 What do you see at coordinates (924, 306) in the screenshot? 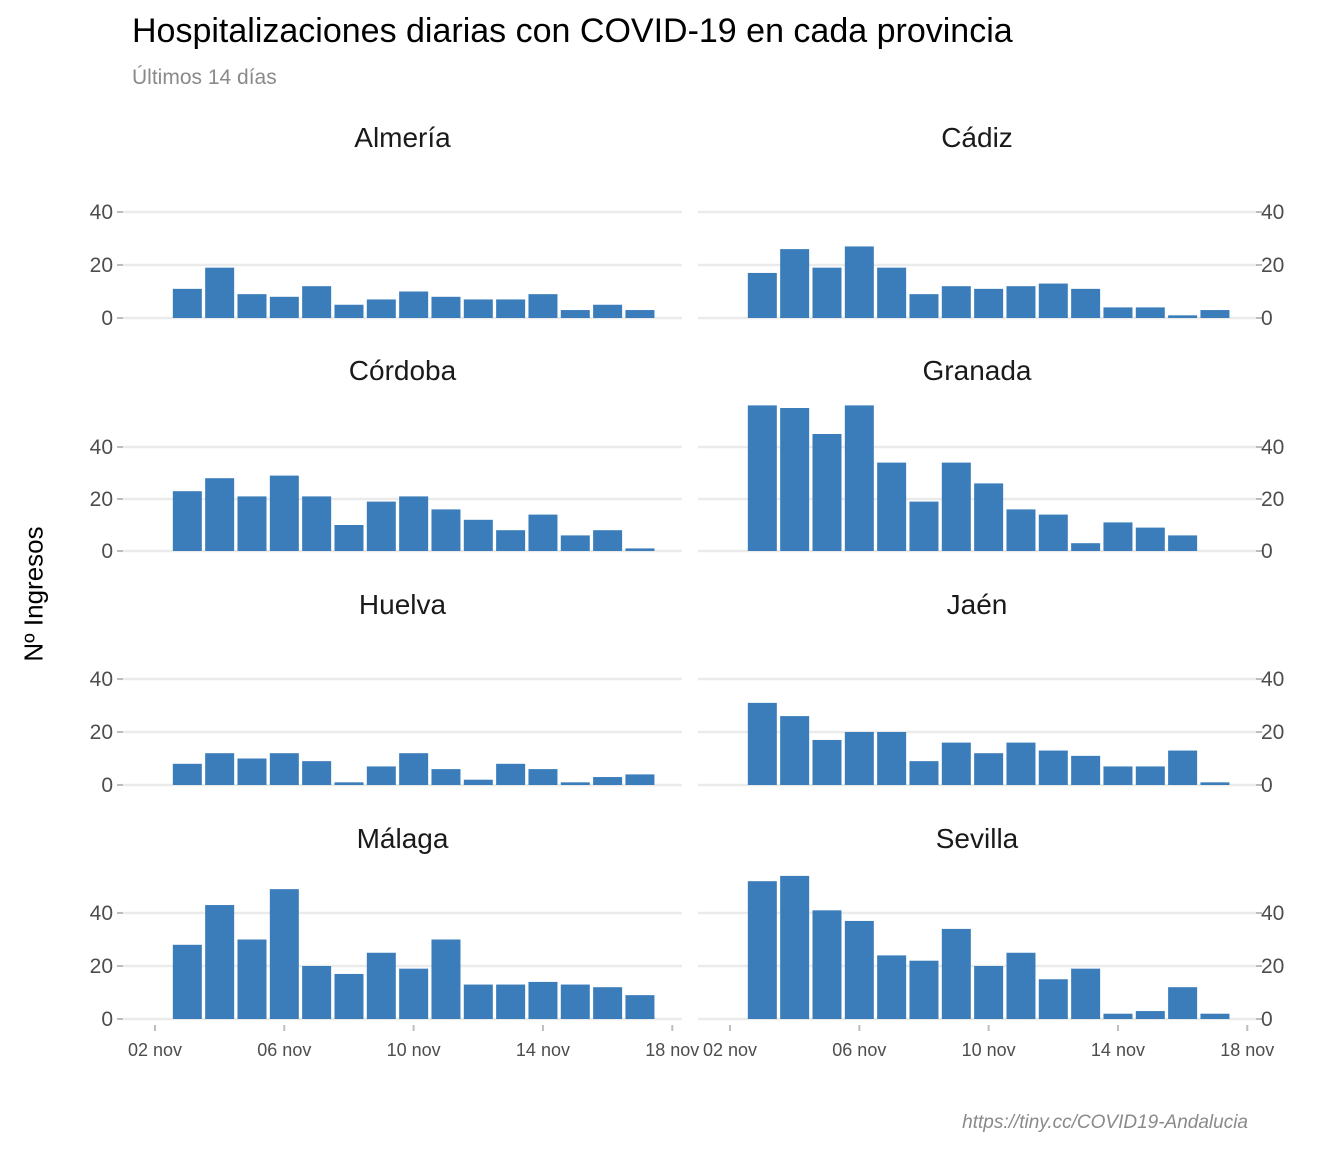
I see `bar-cadiz-8: 08 nov: 9` at bounding box center [924, 306].